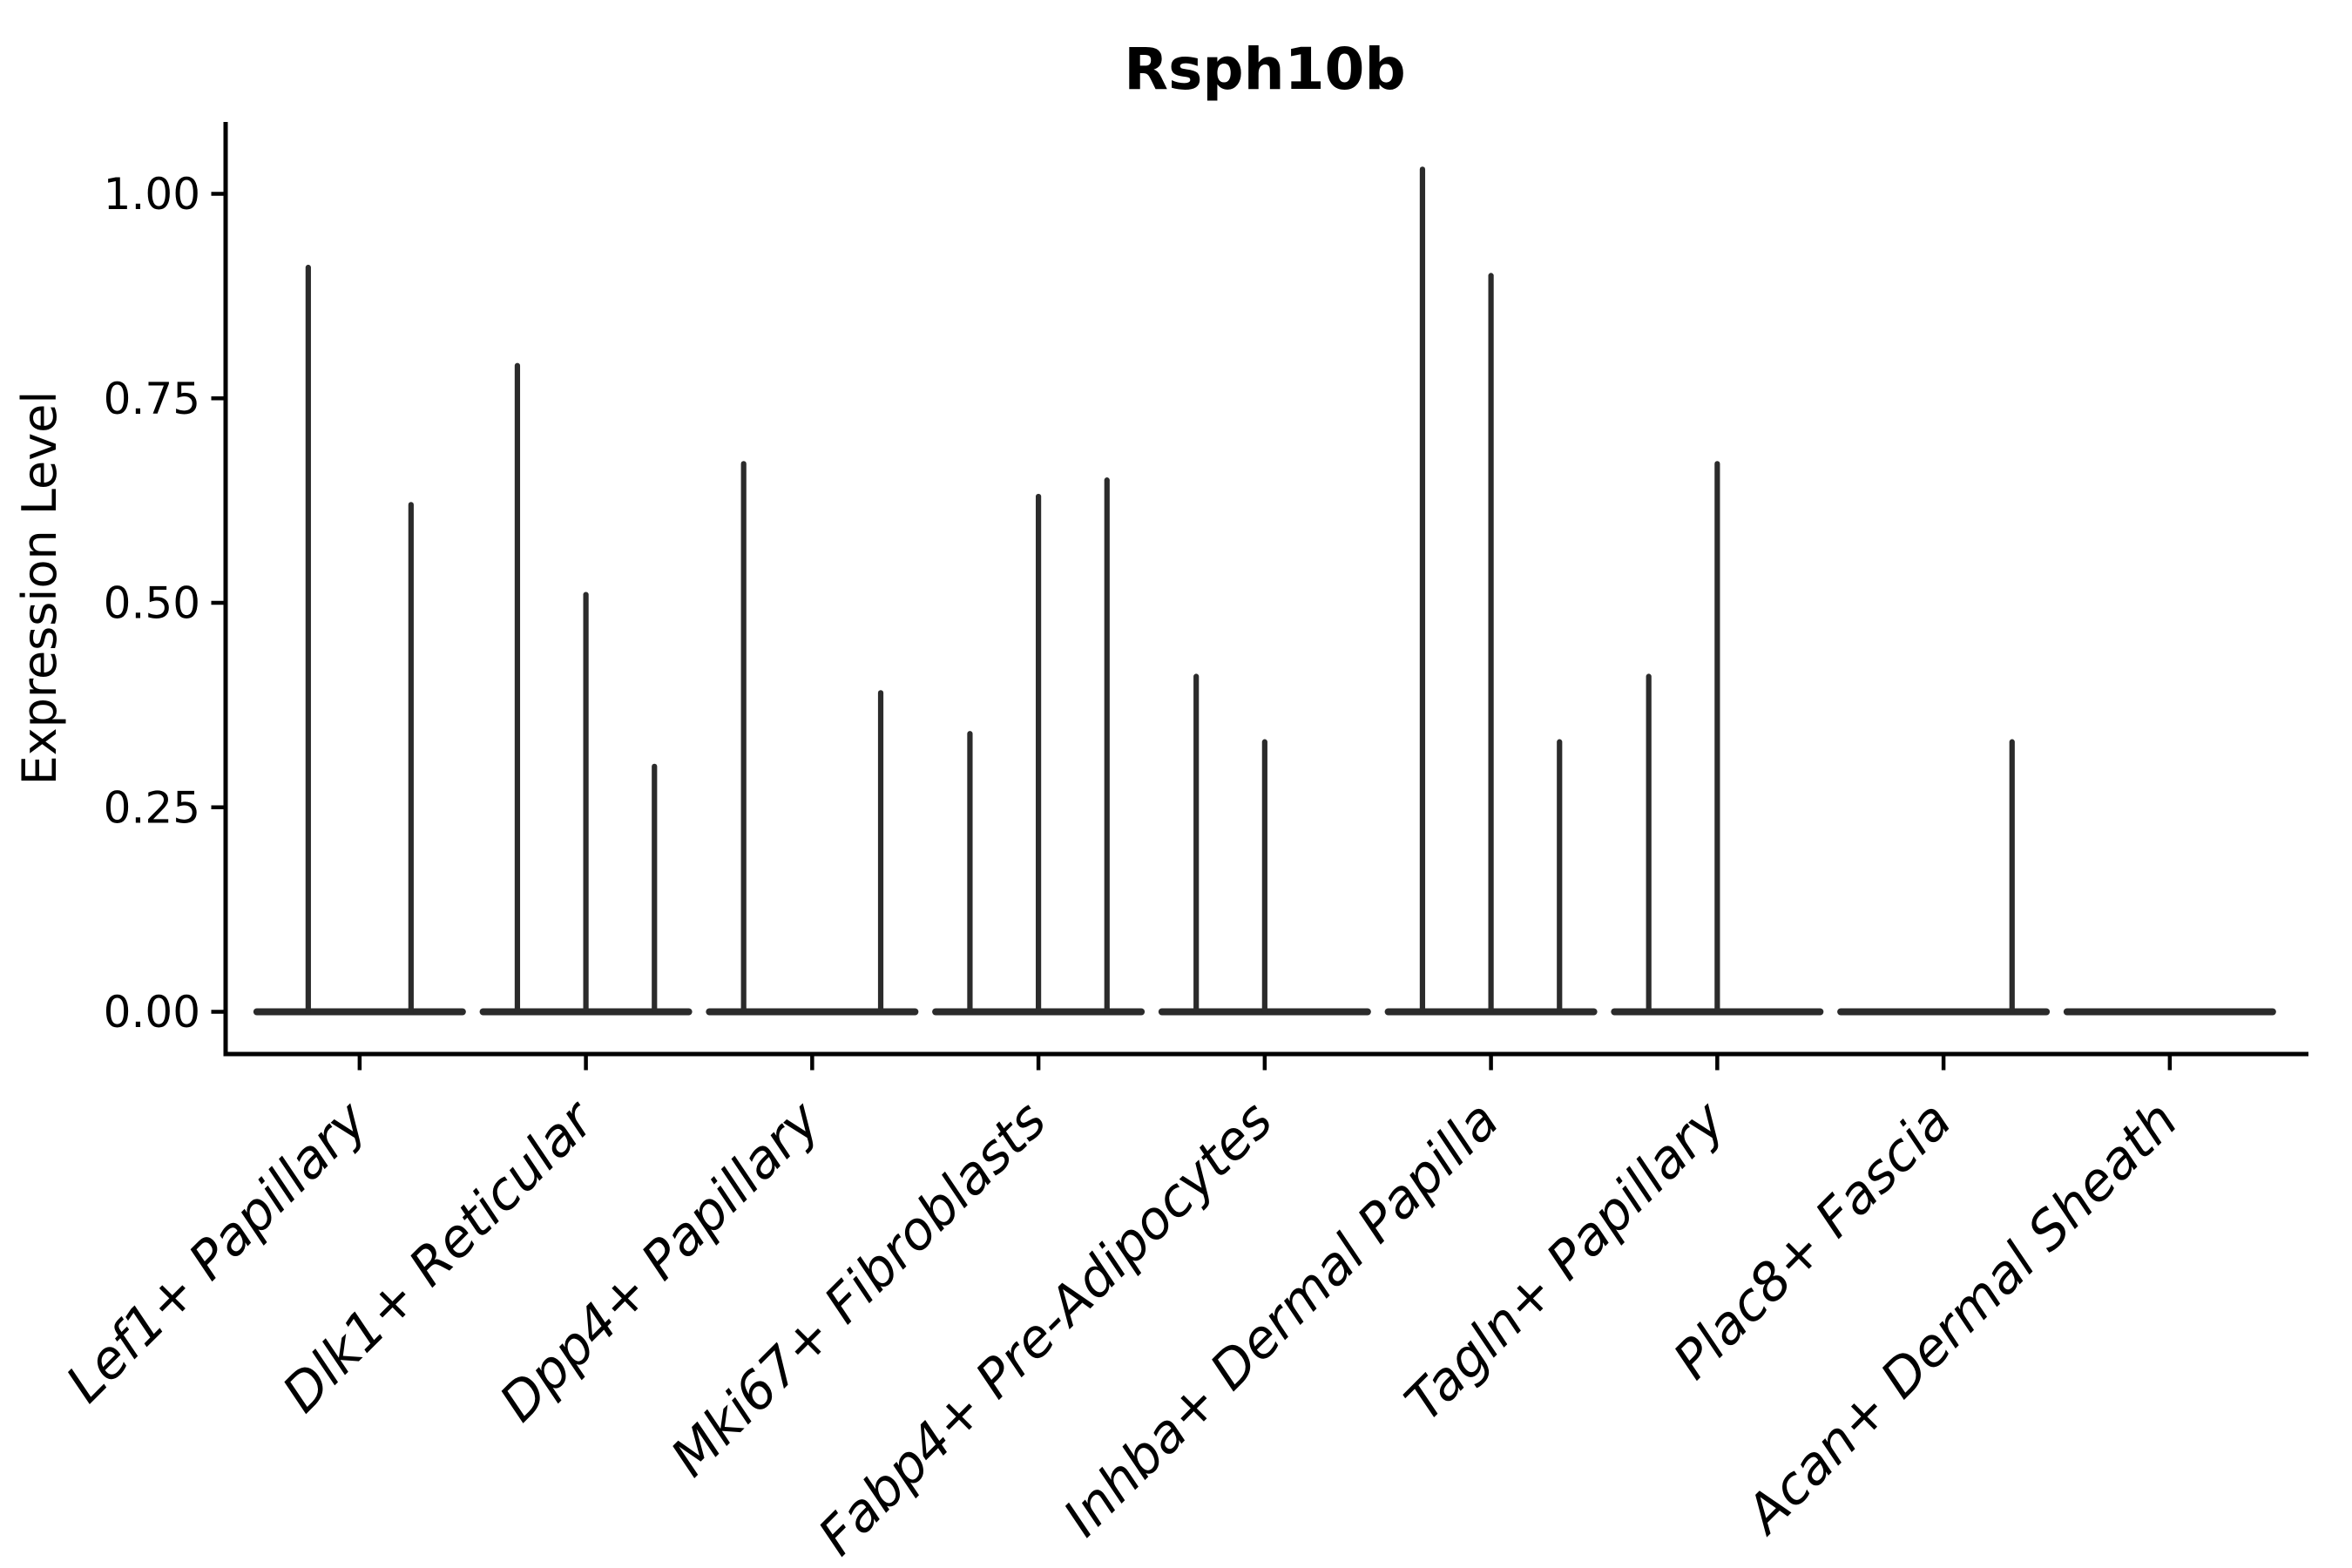  What do you see at coordinates (1281, 1319) in the screenshot?
I see `x-tick-label: Inhba+ Dermal Papilla` at bounding box center [1281, 1319].